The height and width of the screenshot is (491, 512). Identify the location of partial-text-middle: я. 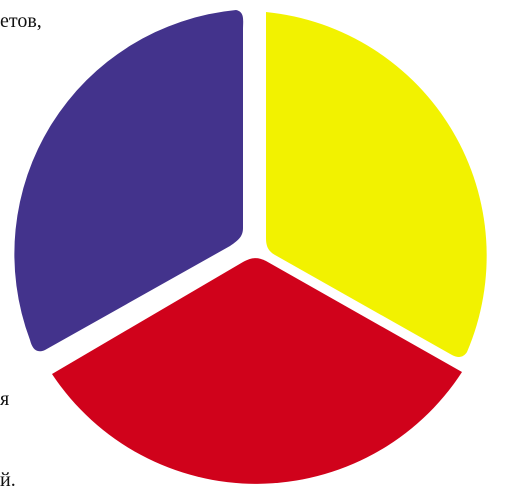
(5, 399).